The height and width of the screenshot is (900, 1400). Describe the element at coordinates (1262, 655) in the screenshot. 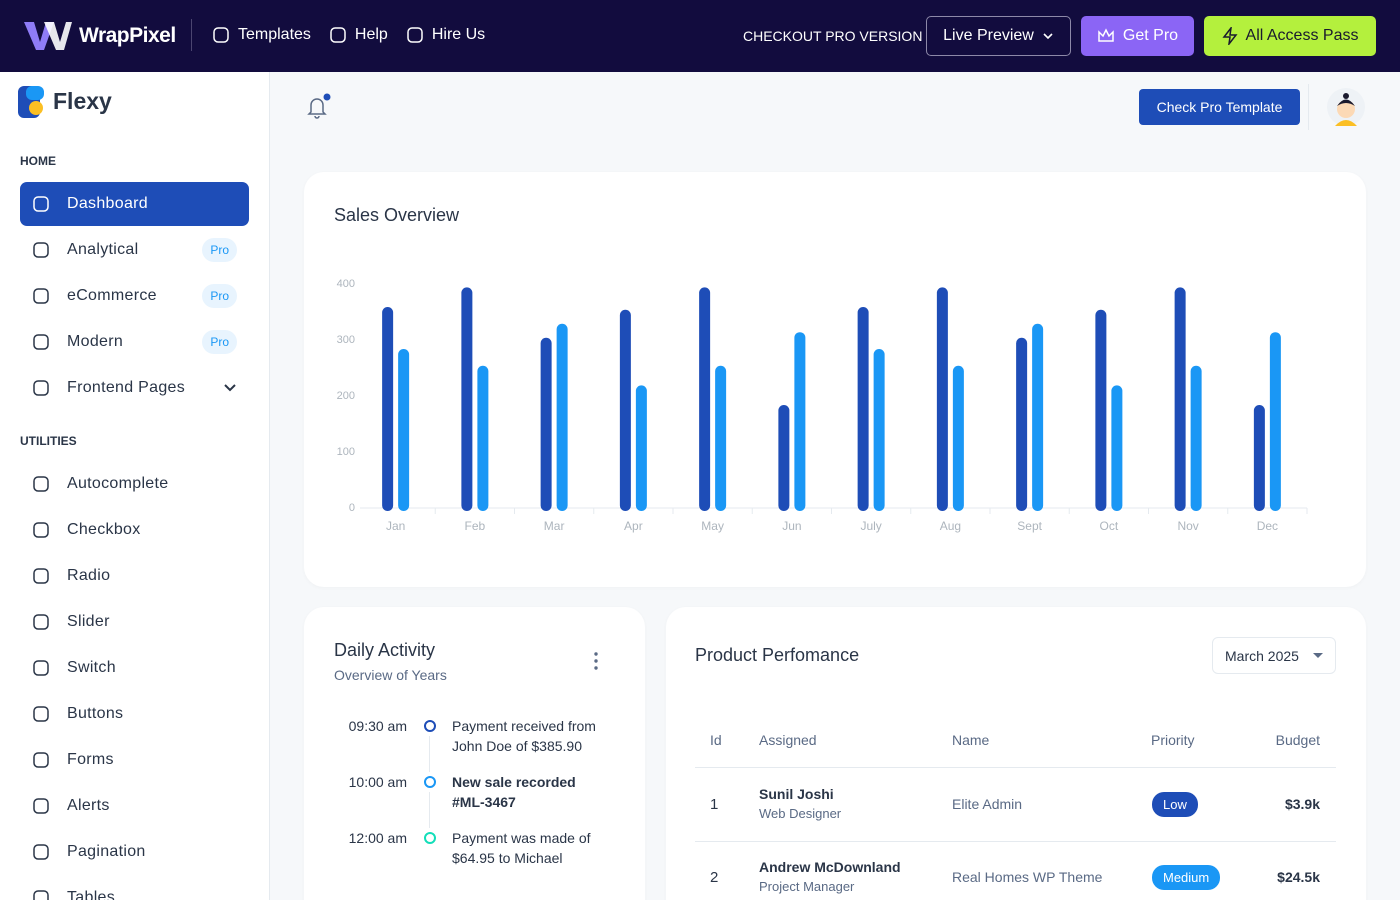

I see `select-value: March 2025` at that location.